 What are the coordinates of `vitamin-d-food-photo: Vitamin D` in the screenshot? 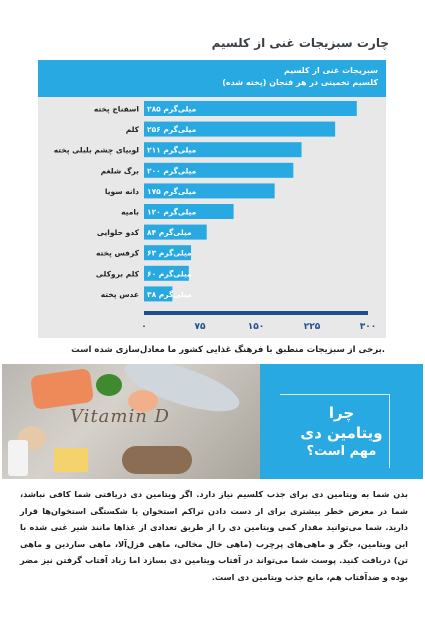 It's located at (131, 421).